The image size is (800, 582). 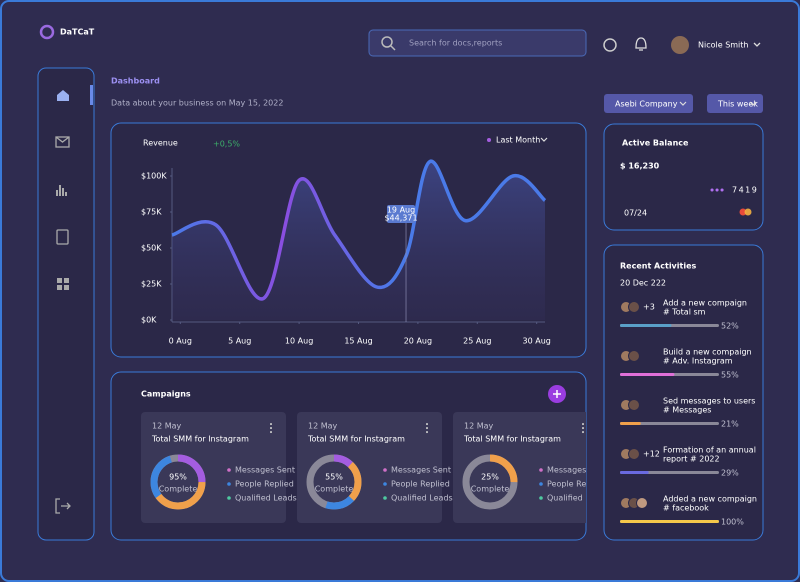 I want to click on logout-icon, so click(x=63, y=506).